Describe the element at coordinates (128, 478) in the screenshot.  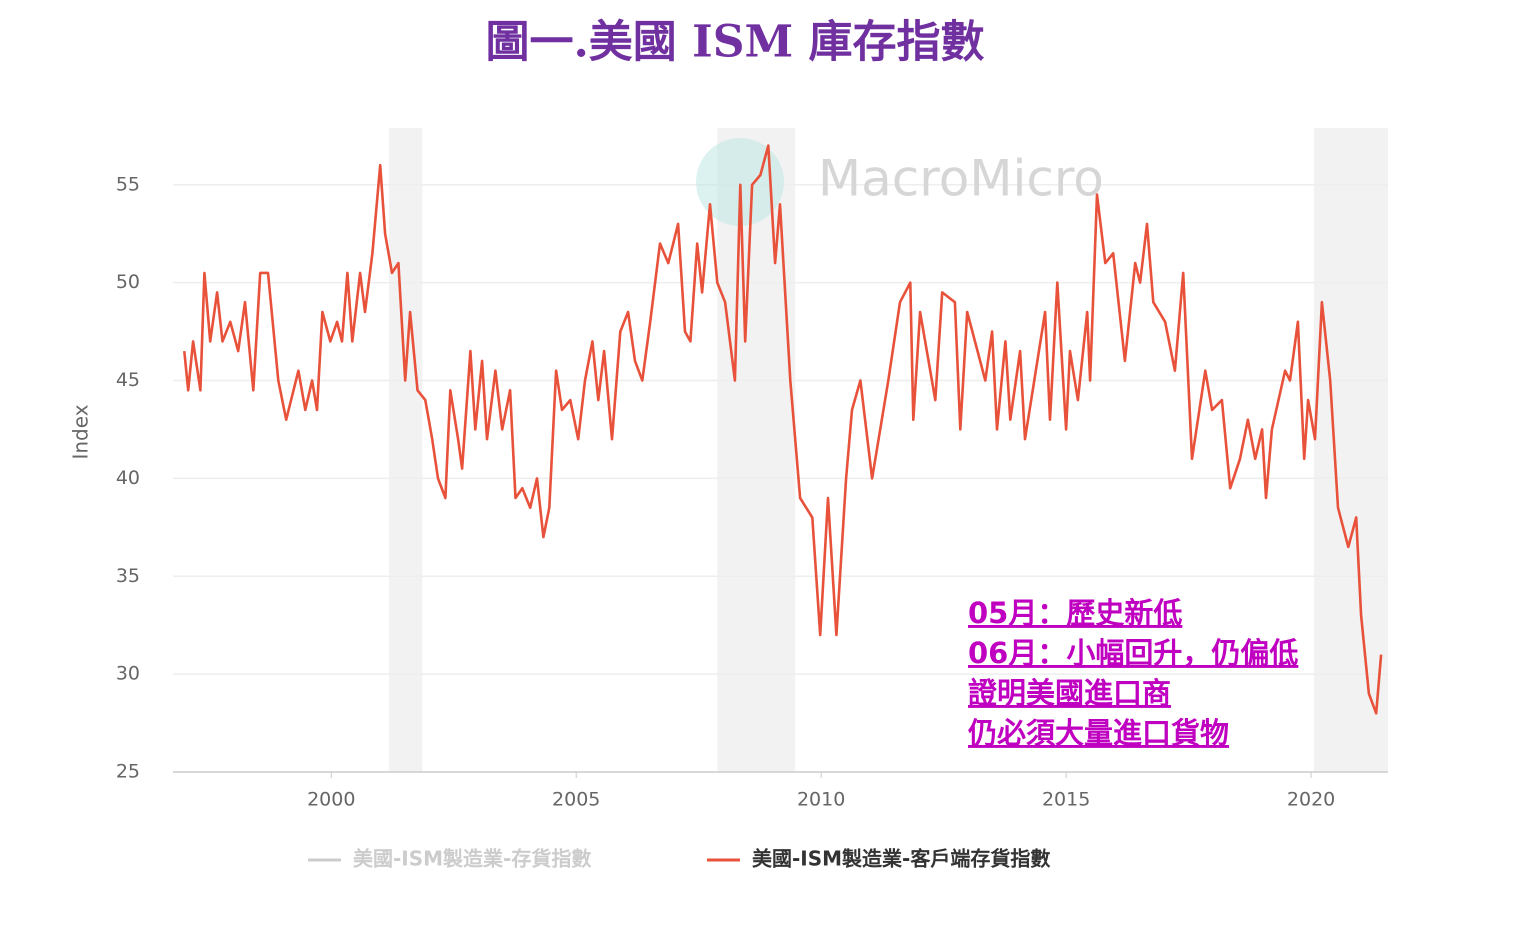
I see `y-tick-label: 40` at that location.